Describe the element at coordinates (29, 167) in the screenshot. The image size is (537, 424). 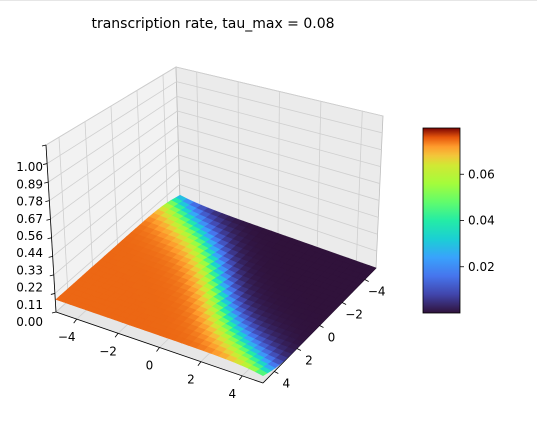
I see `z-tick-label: 1.00` at that location.